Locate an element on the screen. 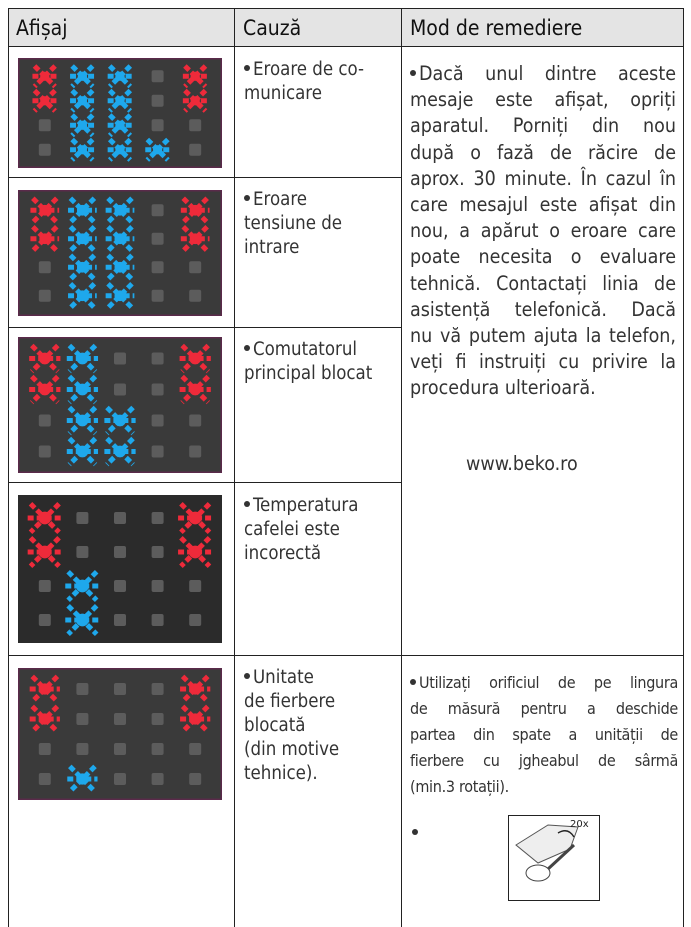 The image size is (691, 927). remedy-text: nou, a apărut o eroare care is located at coordinates (543, 231).